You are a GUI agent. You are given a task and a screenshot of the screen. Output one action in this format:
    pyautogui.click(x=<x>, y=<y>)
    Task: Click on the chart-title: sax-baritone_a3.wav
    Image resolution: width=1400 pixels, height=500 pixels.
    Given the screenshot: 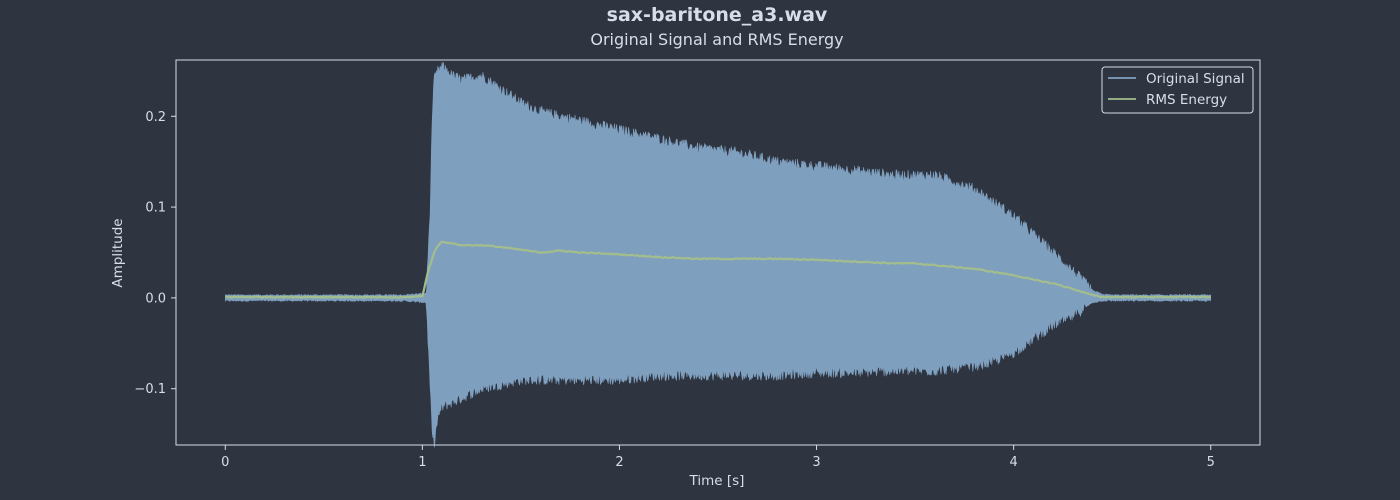 What is the action you would take?
    pyautogui.click(x=717, y=15)
    